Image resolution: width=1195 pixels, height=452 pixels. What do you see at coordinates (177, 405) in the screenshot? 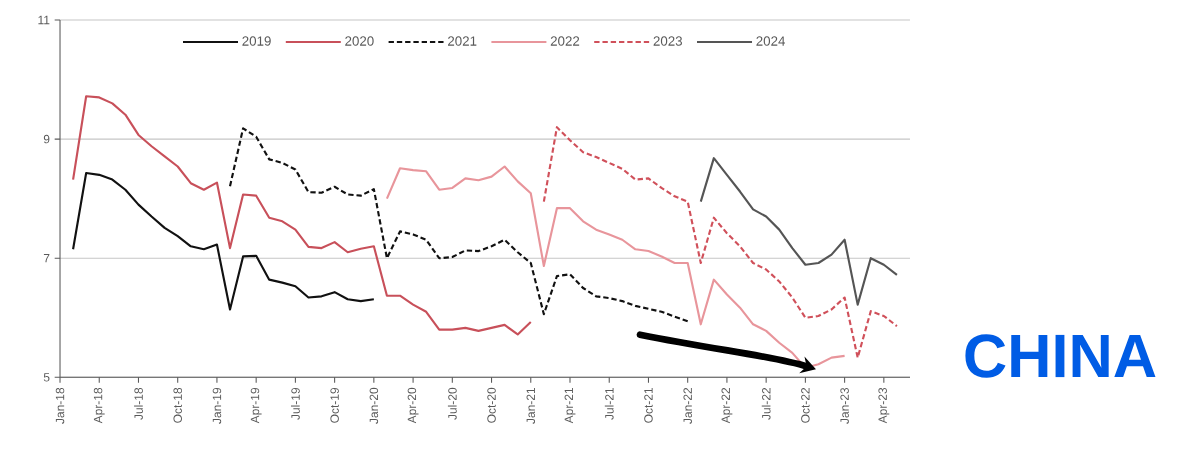
I see `x-tick-label: Oct-18` at bounding box center [177, 405].